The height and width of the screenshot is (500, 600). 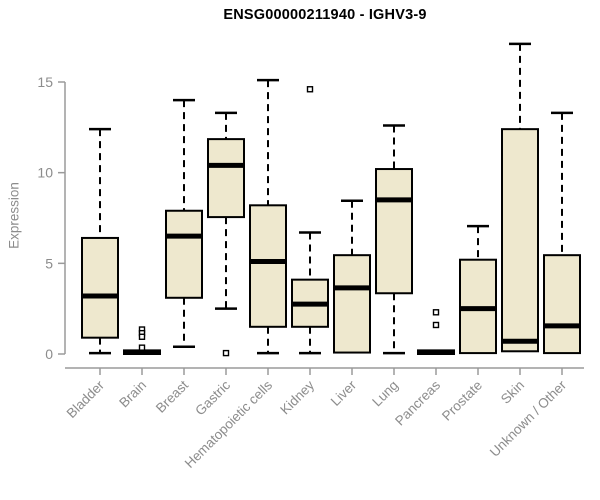 What do you see at coordinates (468, 324) in the screenshot?
I see `box-group-prostate: Prostate` at bounding box center [468, 324].